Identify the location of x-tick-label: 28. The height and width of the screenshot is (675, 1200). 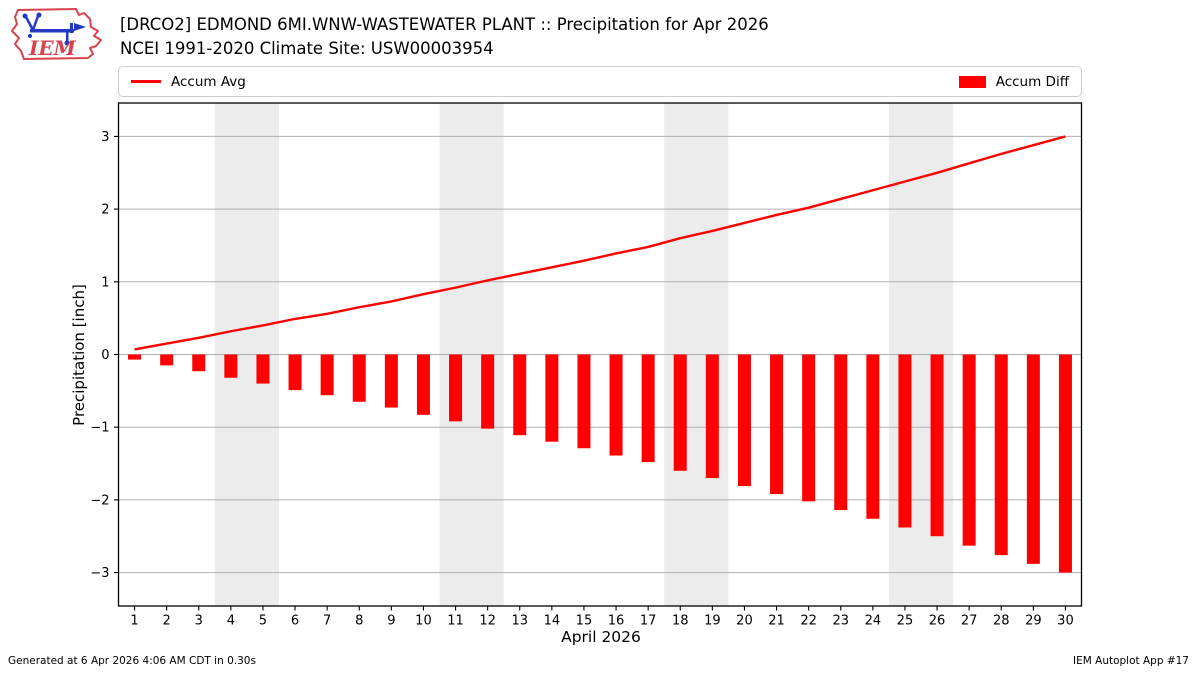
(1001, 621).